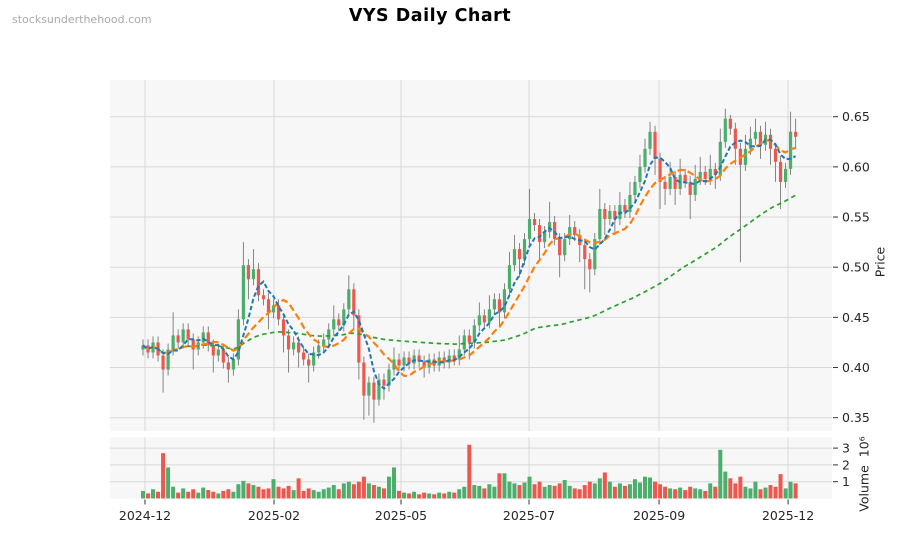 Image resolution: width=900 pixels, height=537 pixels. Describe the element at coordinates (880, 262) in the screenshot. I see `price-axis-label-text: Price` at that location.